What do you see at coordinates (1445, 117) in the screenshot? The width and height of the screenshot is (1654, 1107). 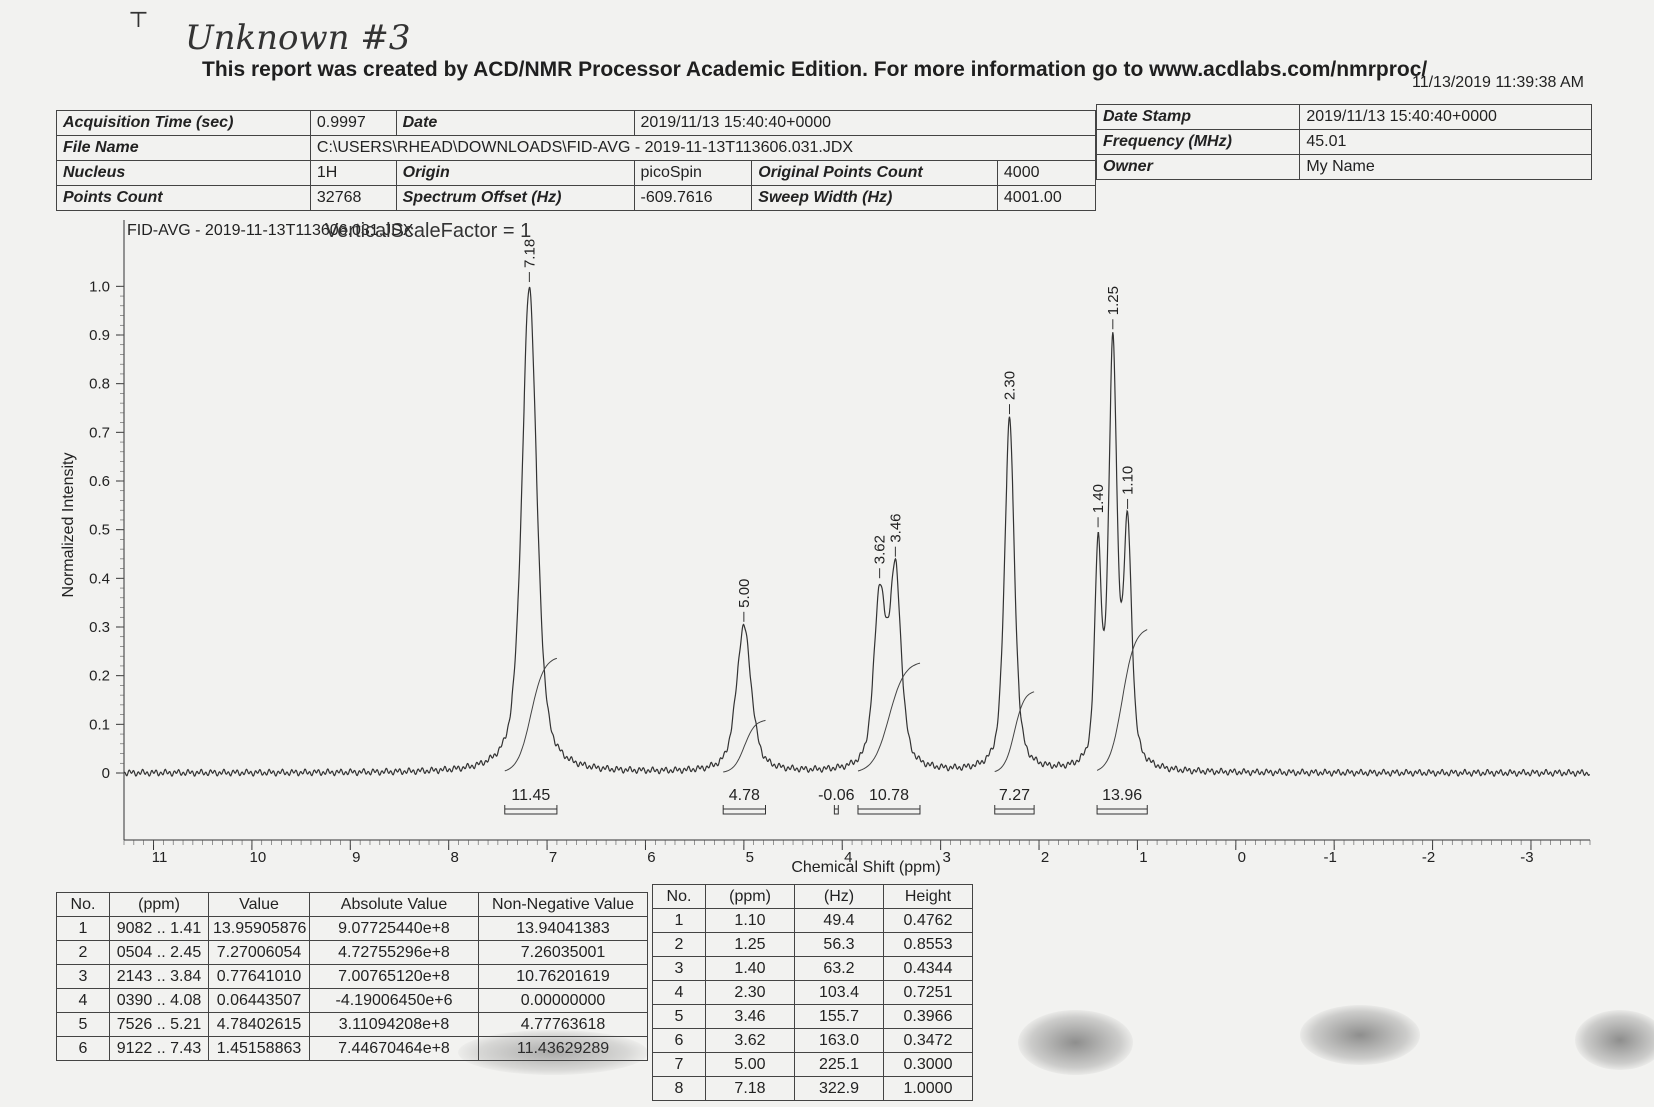 I see `date-stamp-value: 2019/11/13 15:40:40+0000` at bounding box center [1445, 117].